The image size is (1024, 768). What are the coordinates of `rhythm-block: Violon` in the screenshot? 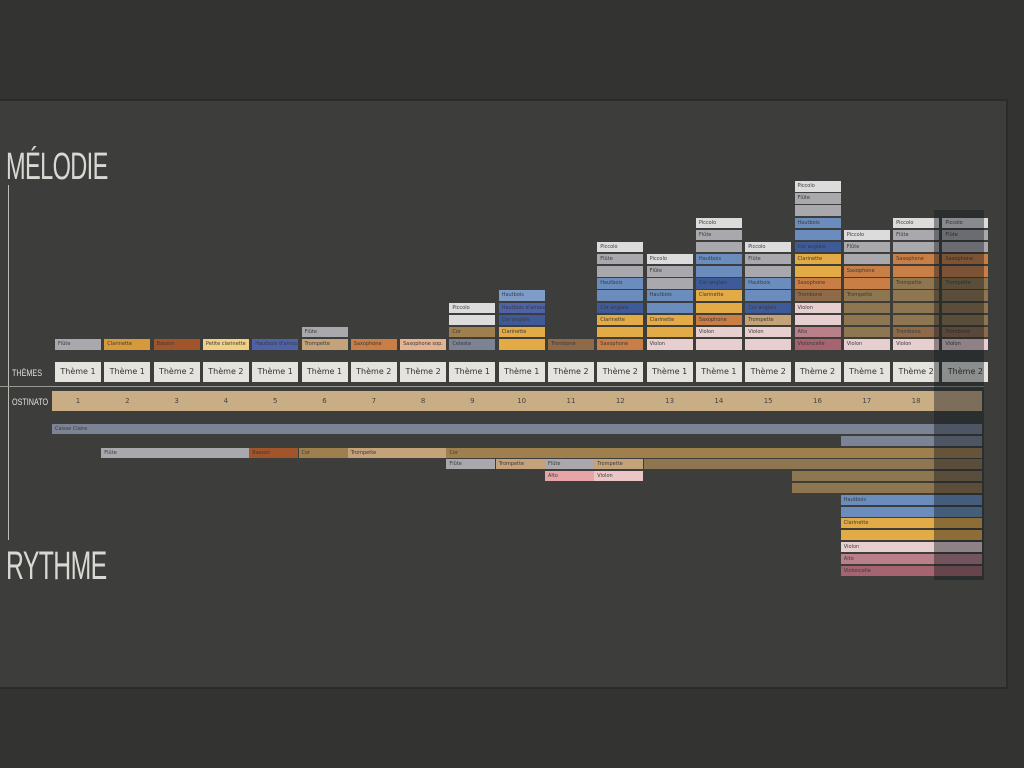 It's located at (619, 476).